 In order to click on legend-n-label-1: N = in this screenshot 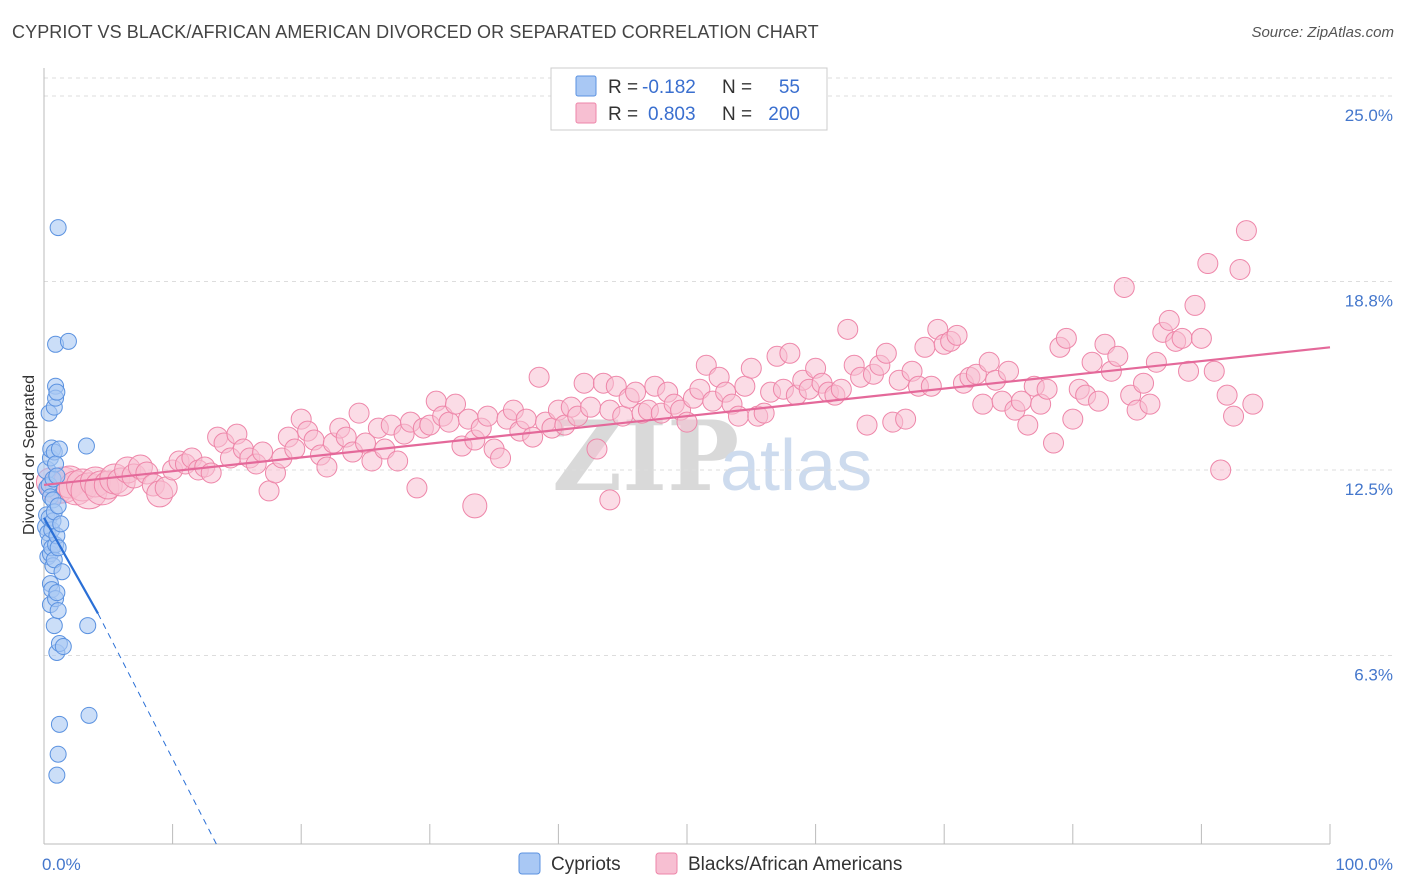, I will do `click(737, 87)`.